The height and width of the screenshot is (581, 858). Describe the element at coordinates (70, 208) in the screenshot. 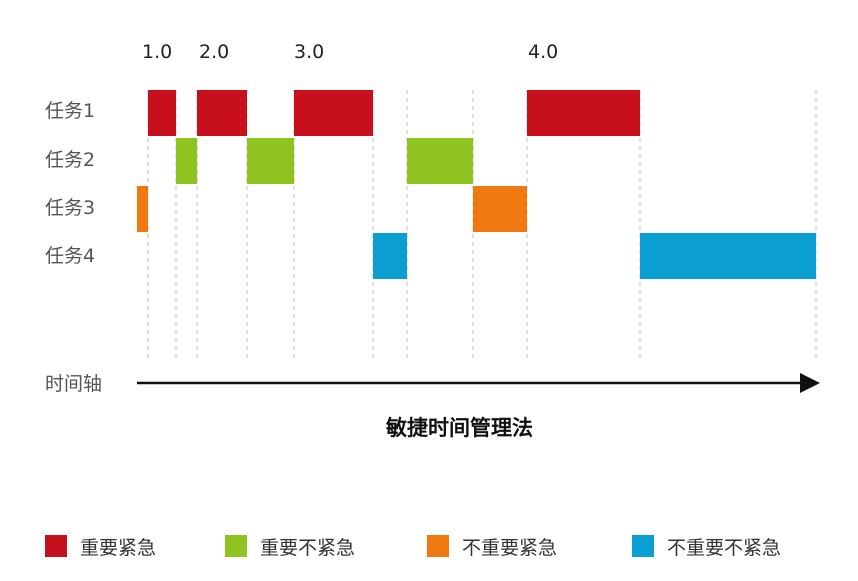

I see `row-label-task-3: 任务3` at that location.